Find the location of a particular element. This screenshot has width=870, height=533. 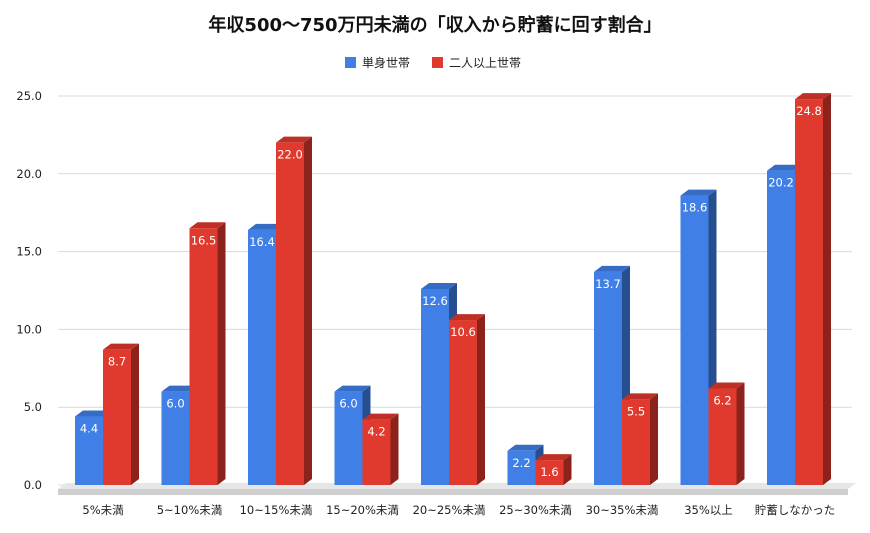

data-label: 13.7 is located at coordinates (608, 284).